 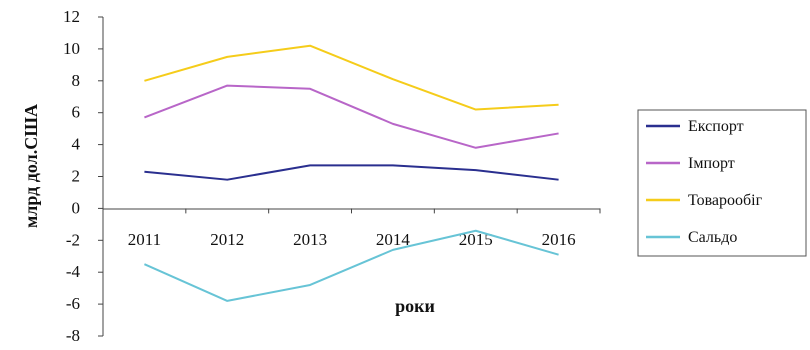 I want to click on x-tick-label: 2012, so click(x=227, y=239).